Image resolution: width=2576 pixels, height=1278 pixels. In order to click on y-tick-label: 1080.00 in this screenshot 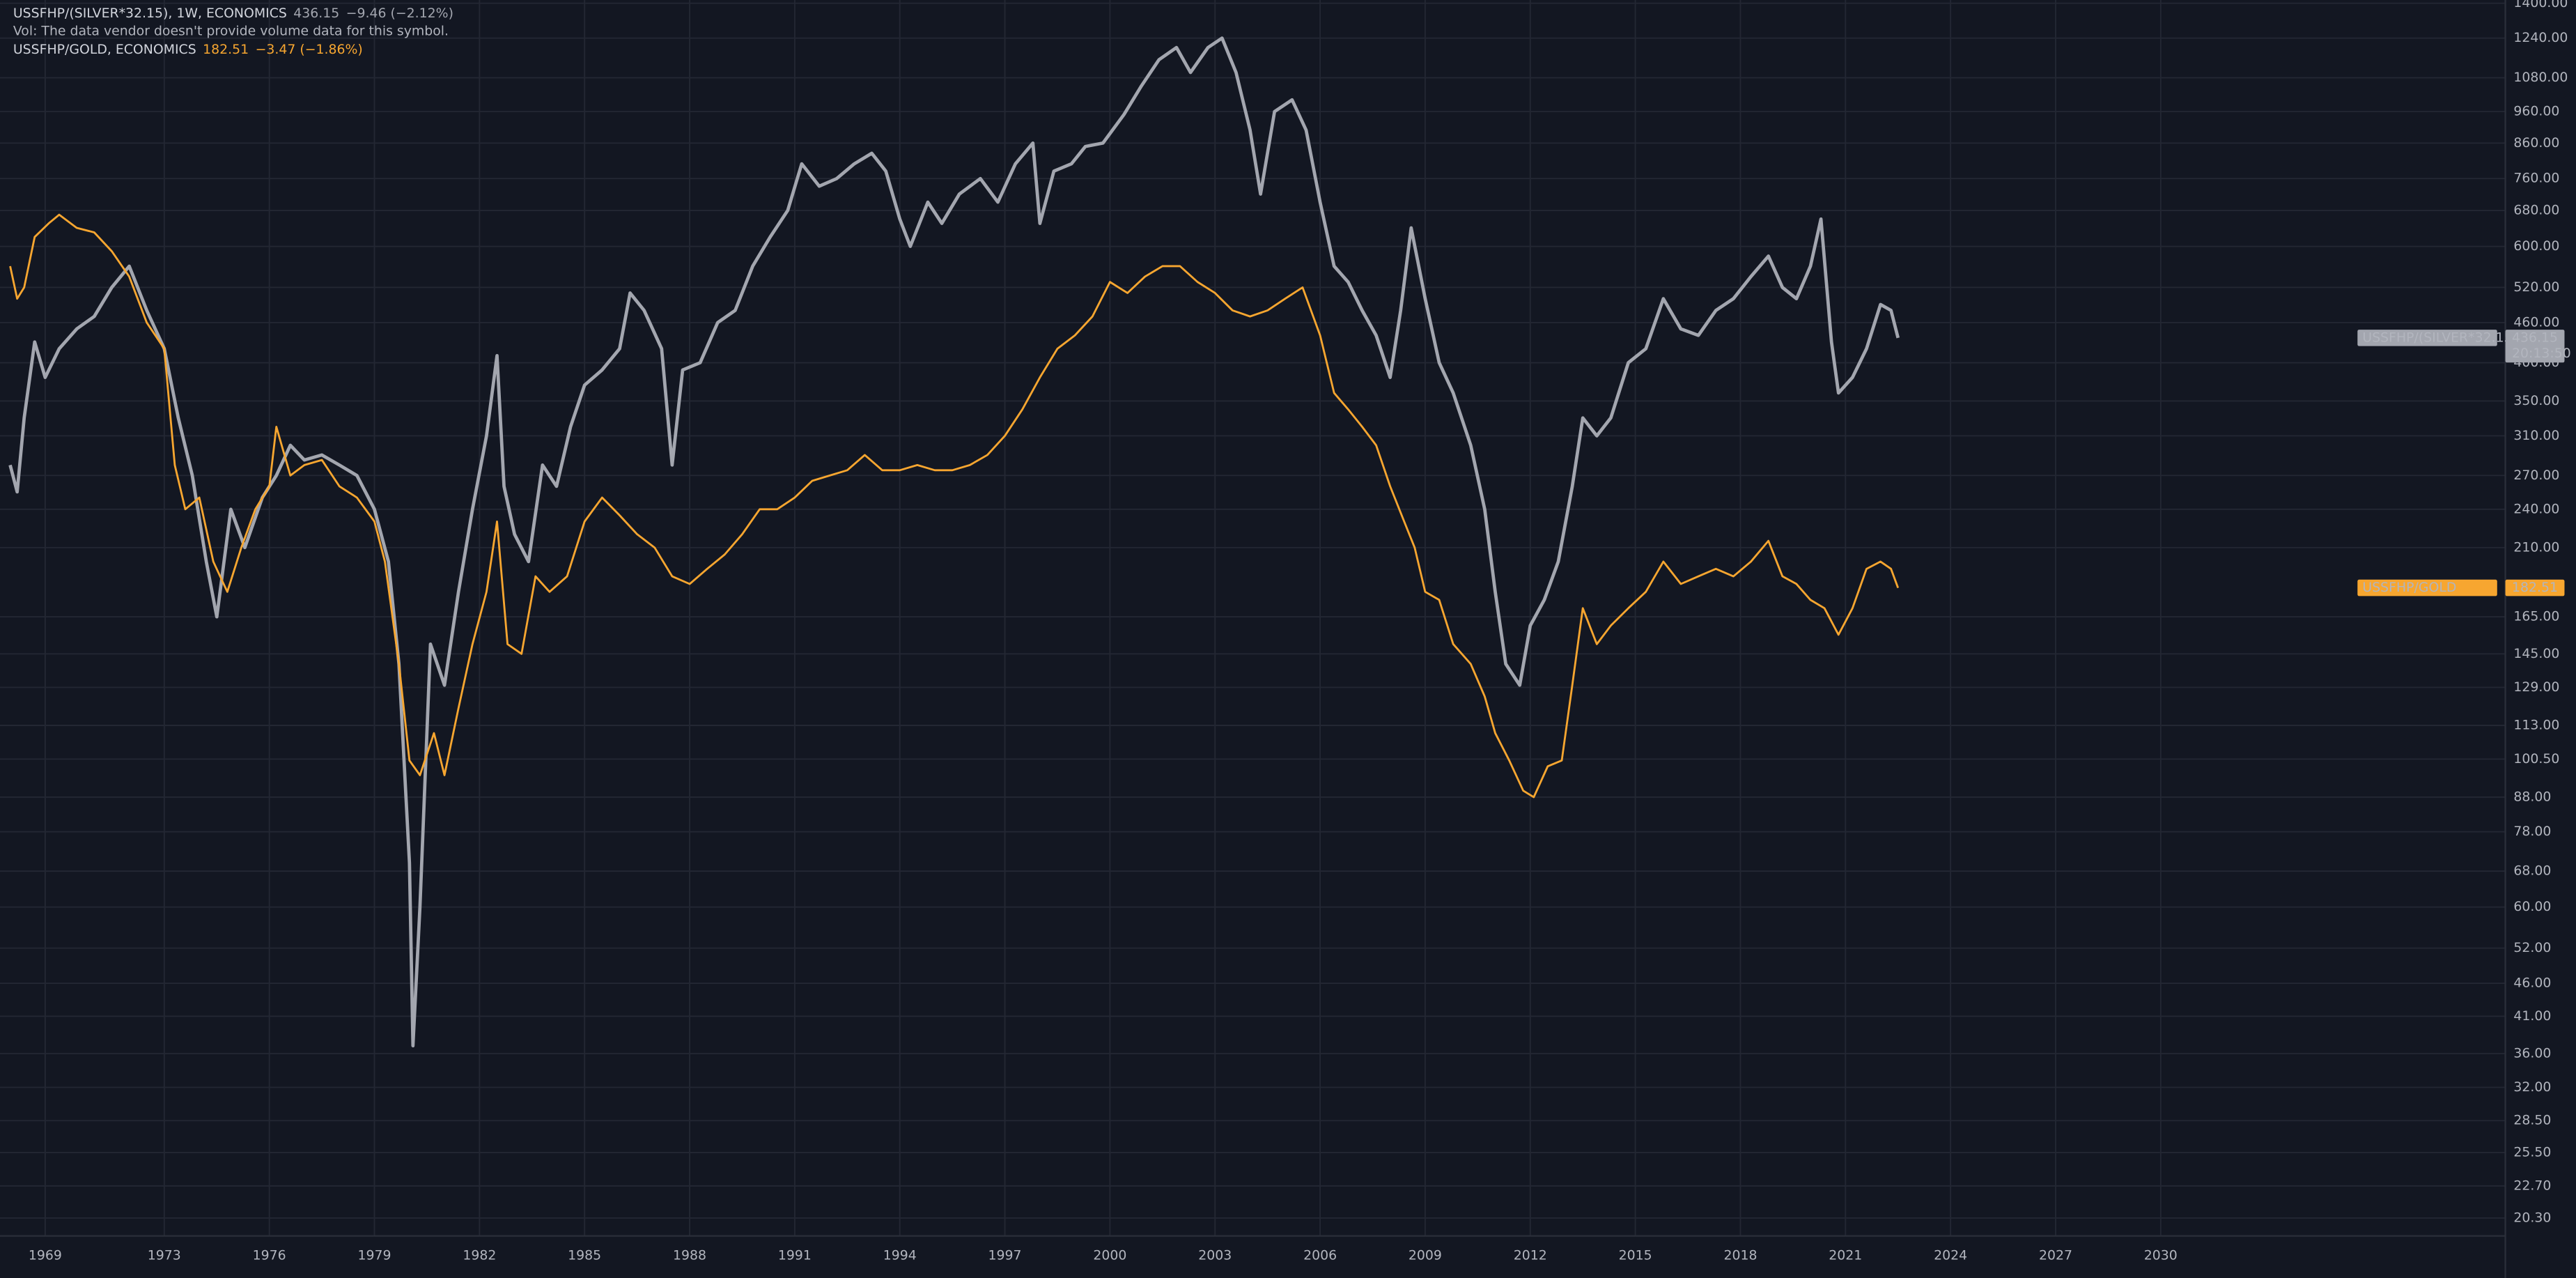, I will do `click(2540, 77)`.